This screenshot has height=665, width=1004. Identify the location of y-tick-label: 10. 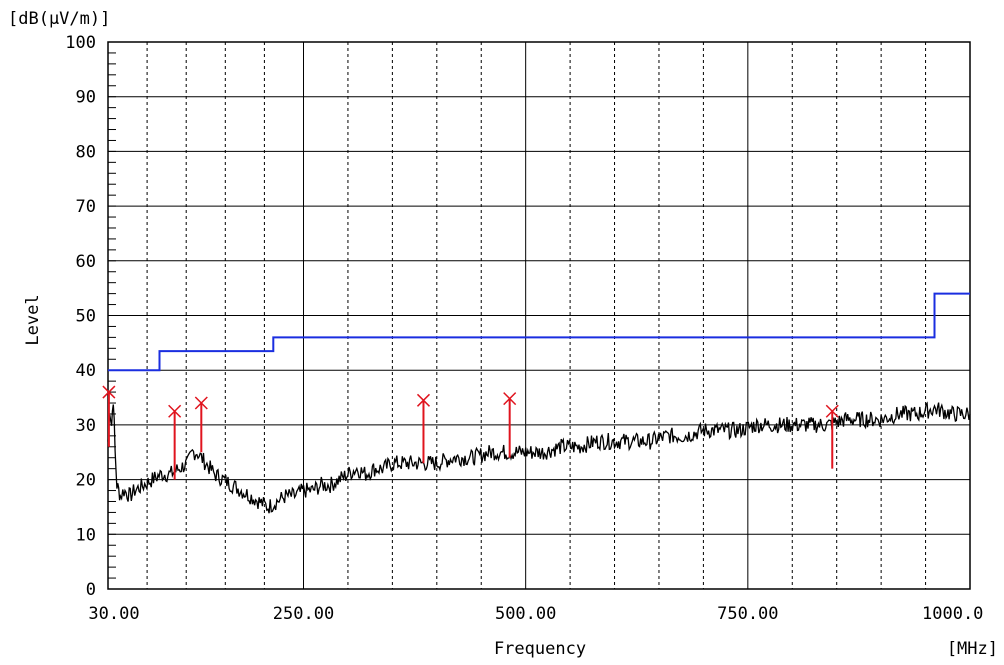
(86, 535).